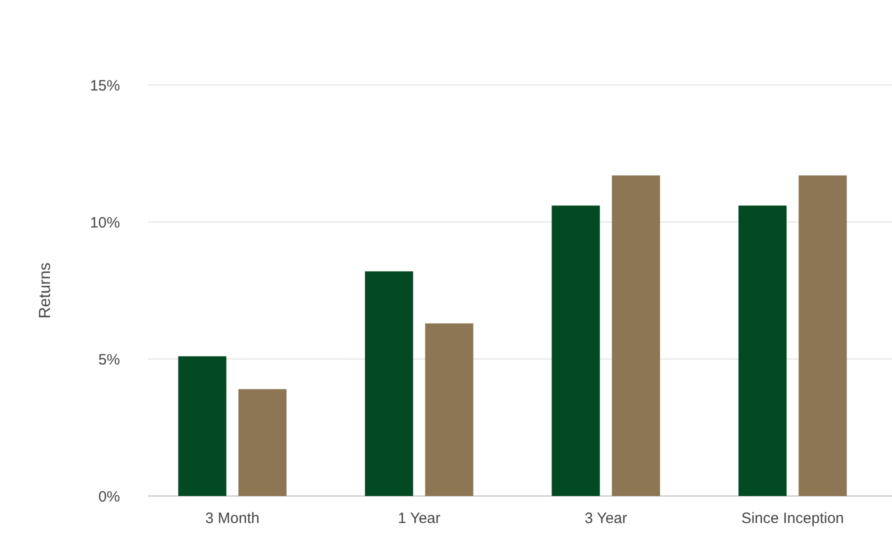 Image resolution: width=892 pixels, height=538 pixels. What do you see at coordinates (105, 223) in the screenshot?
I see `y-tick-label: 10%` at bounding box center [105, 223].